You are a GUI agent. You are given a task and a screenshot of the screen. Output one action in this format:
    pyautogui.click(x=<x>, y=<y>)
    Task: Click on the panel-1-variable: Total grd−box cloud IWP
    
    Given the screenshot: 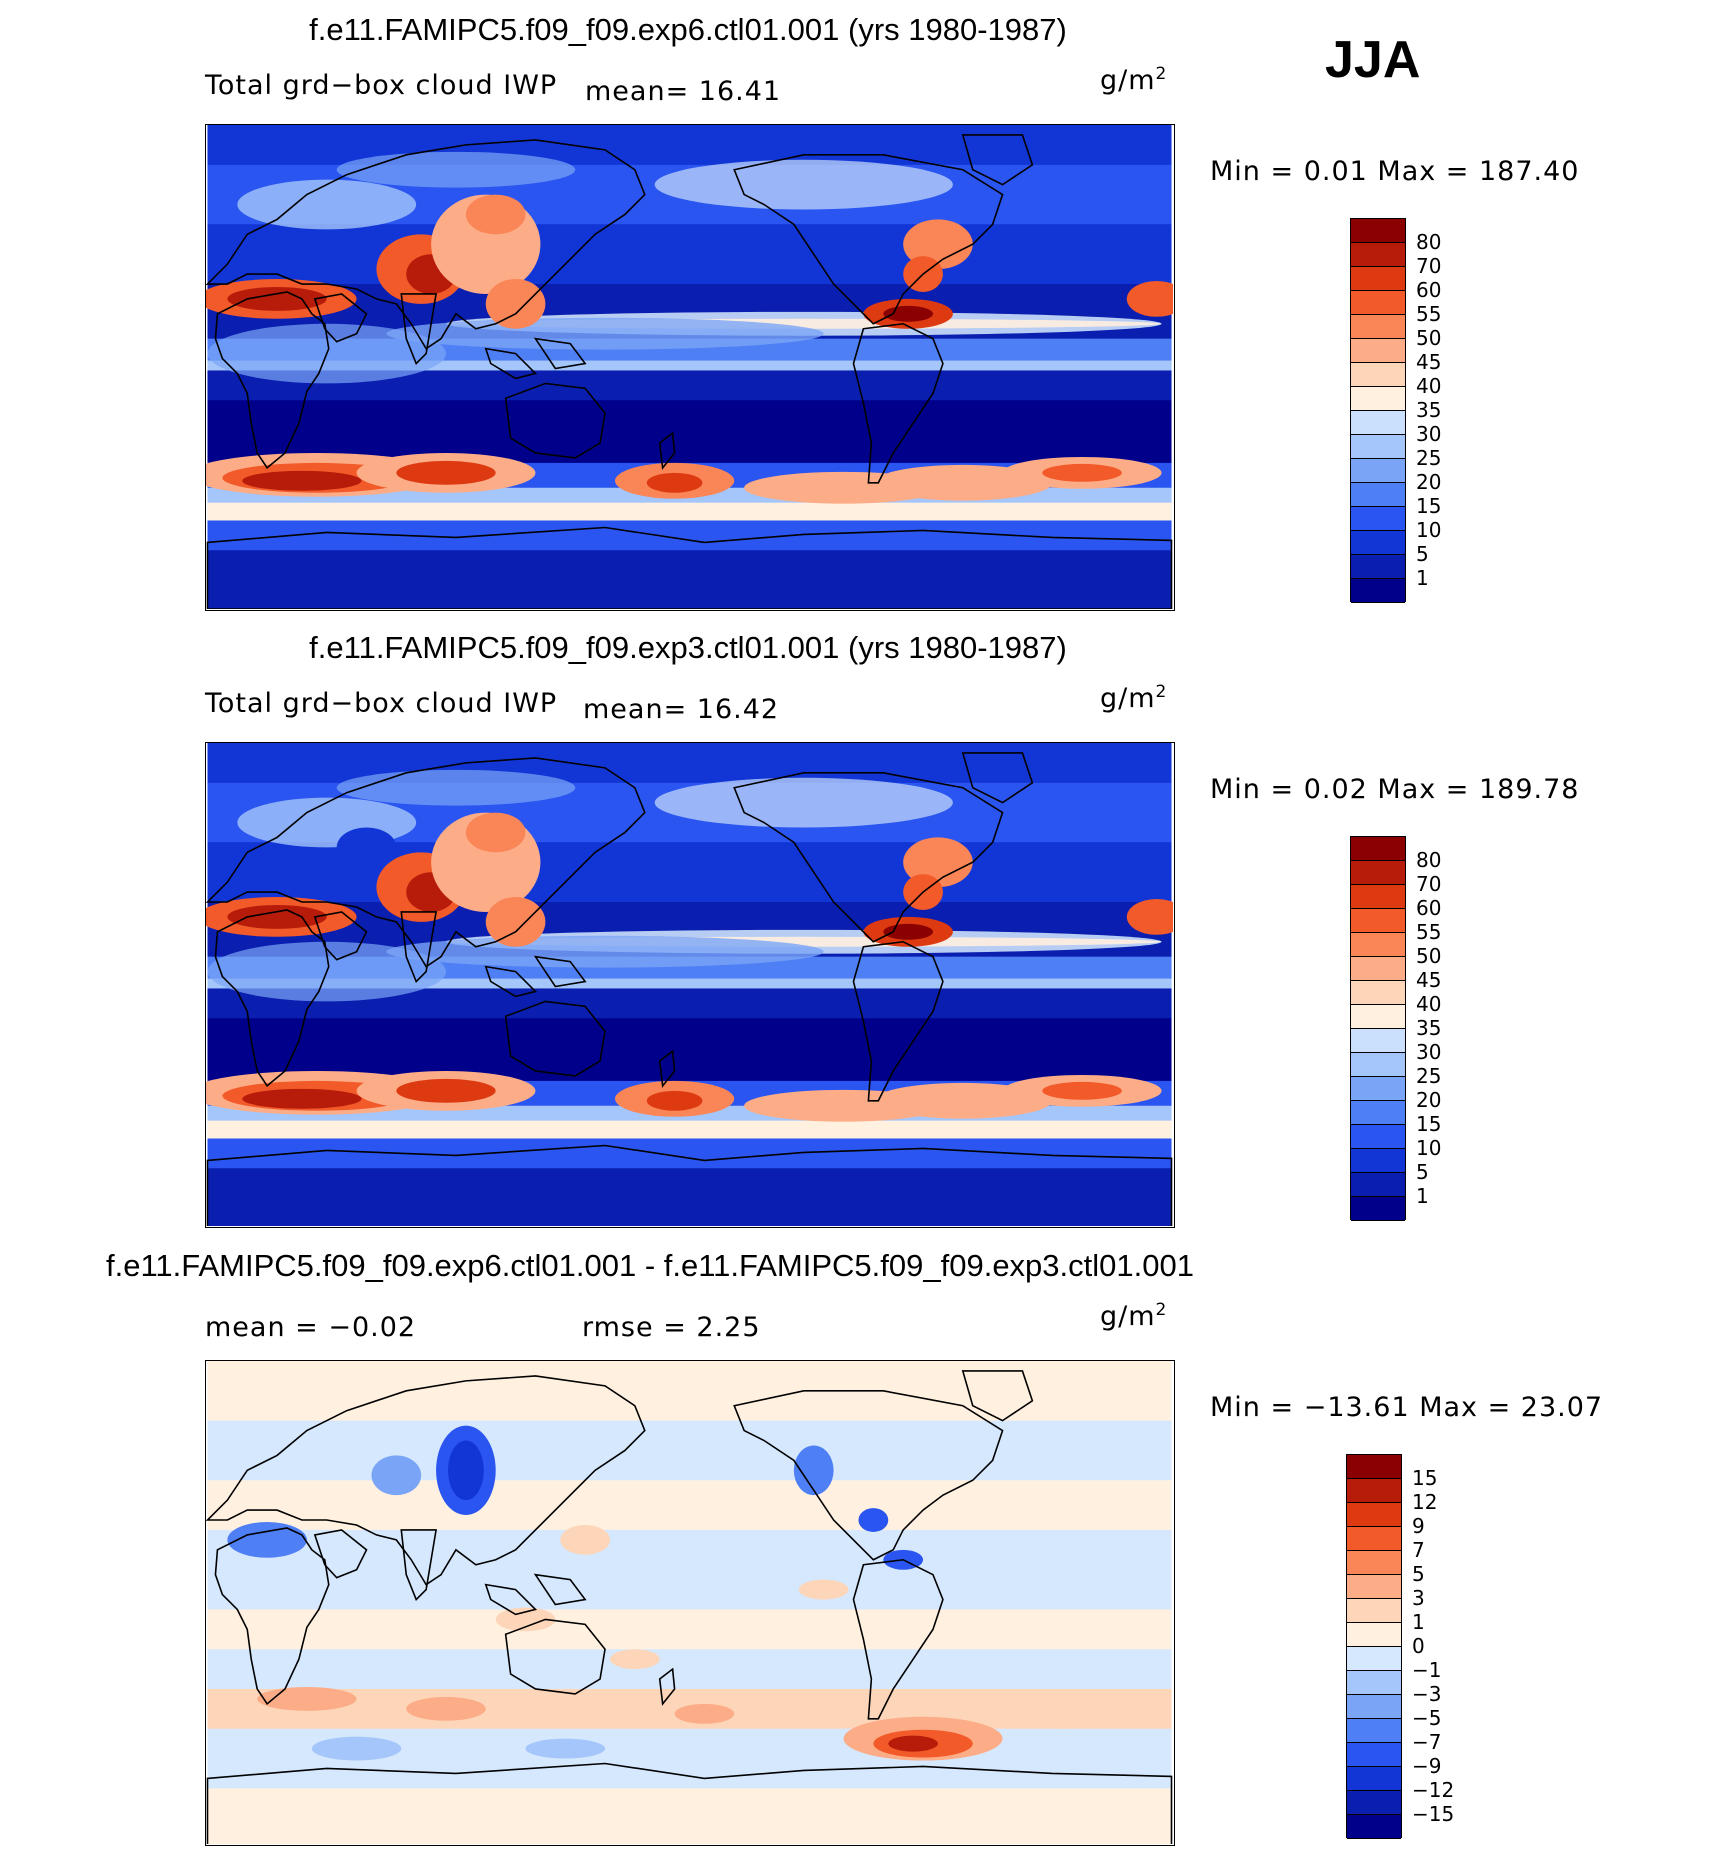 What is the action you would take?
    pyautogui.click(x=381, y=85)
    